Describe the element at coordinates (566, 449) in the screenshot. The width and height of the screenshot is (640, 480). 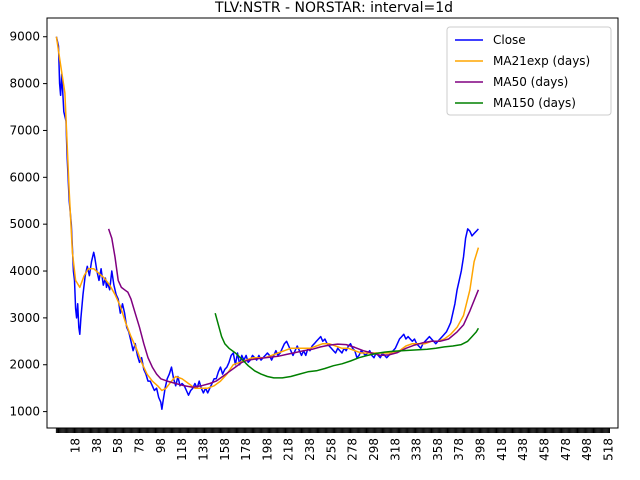
I see `x-tick-label: 478` at that location.